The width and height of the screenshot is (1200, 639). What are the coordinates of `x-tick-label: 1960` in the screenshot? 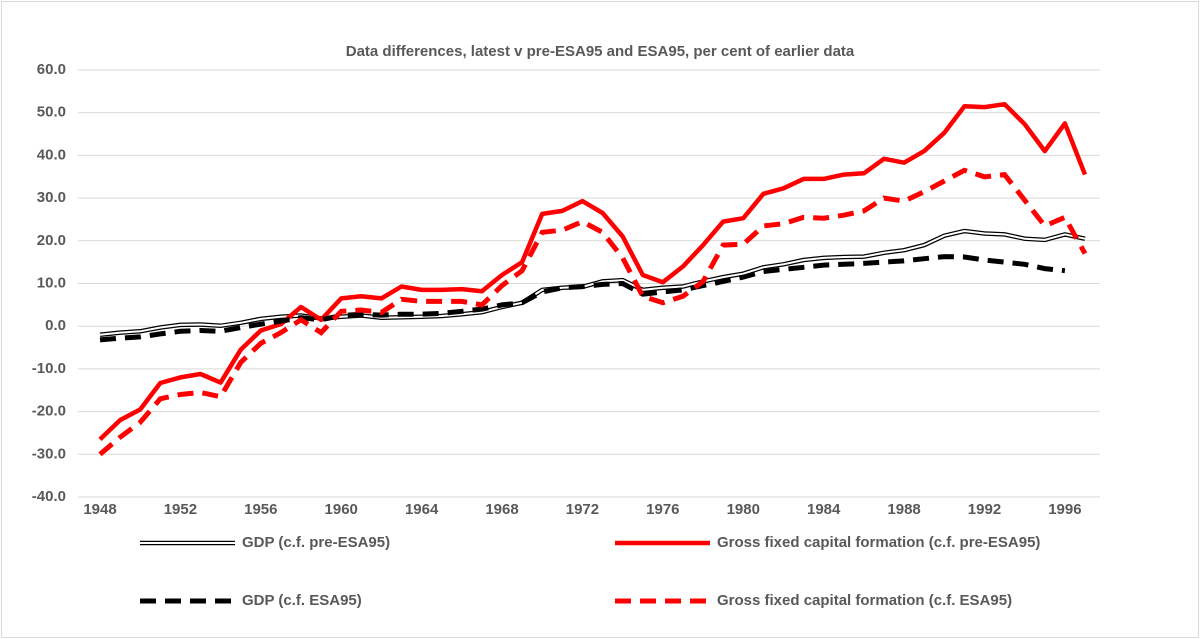 It's located at (341, 509).